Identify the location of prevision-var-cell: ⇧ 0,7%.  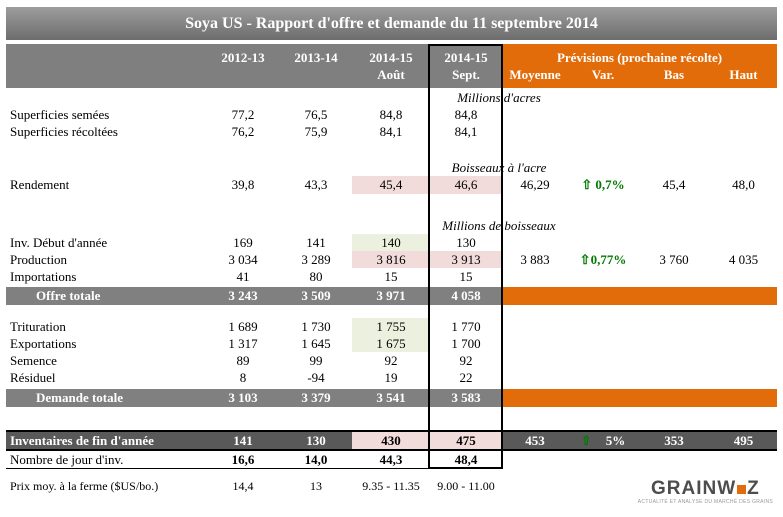
(603, 185).